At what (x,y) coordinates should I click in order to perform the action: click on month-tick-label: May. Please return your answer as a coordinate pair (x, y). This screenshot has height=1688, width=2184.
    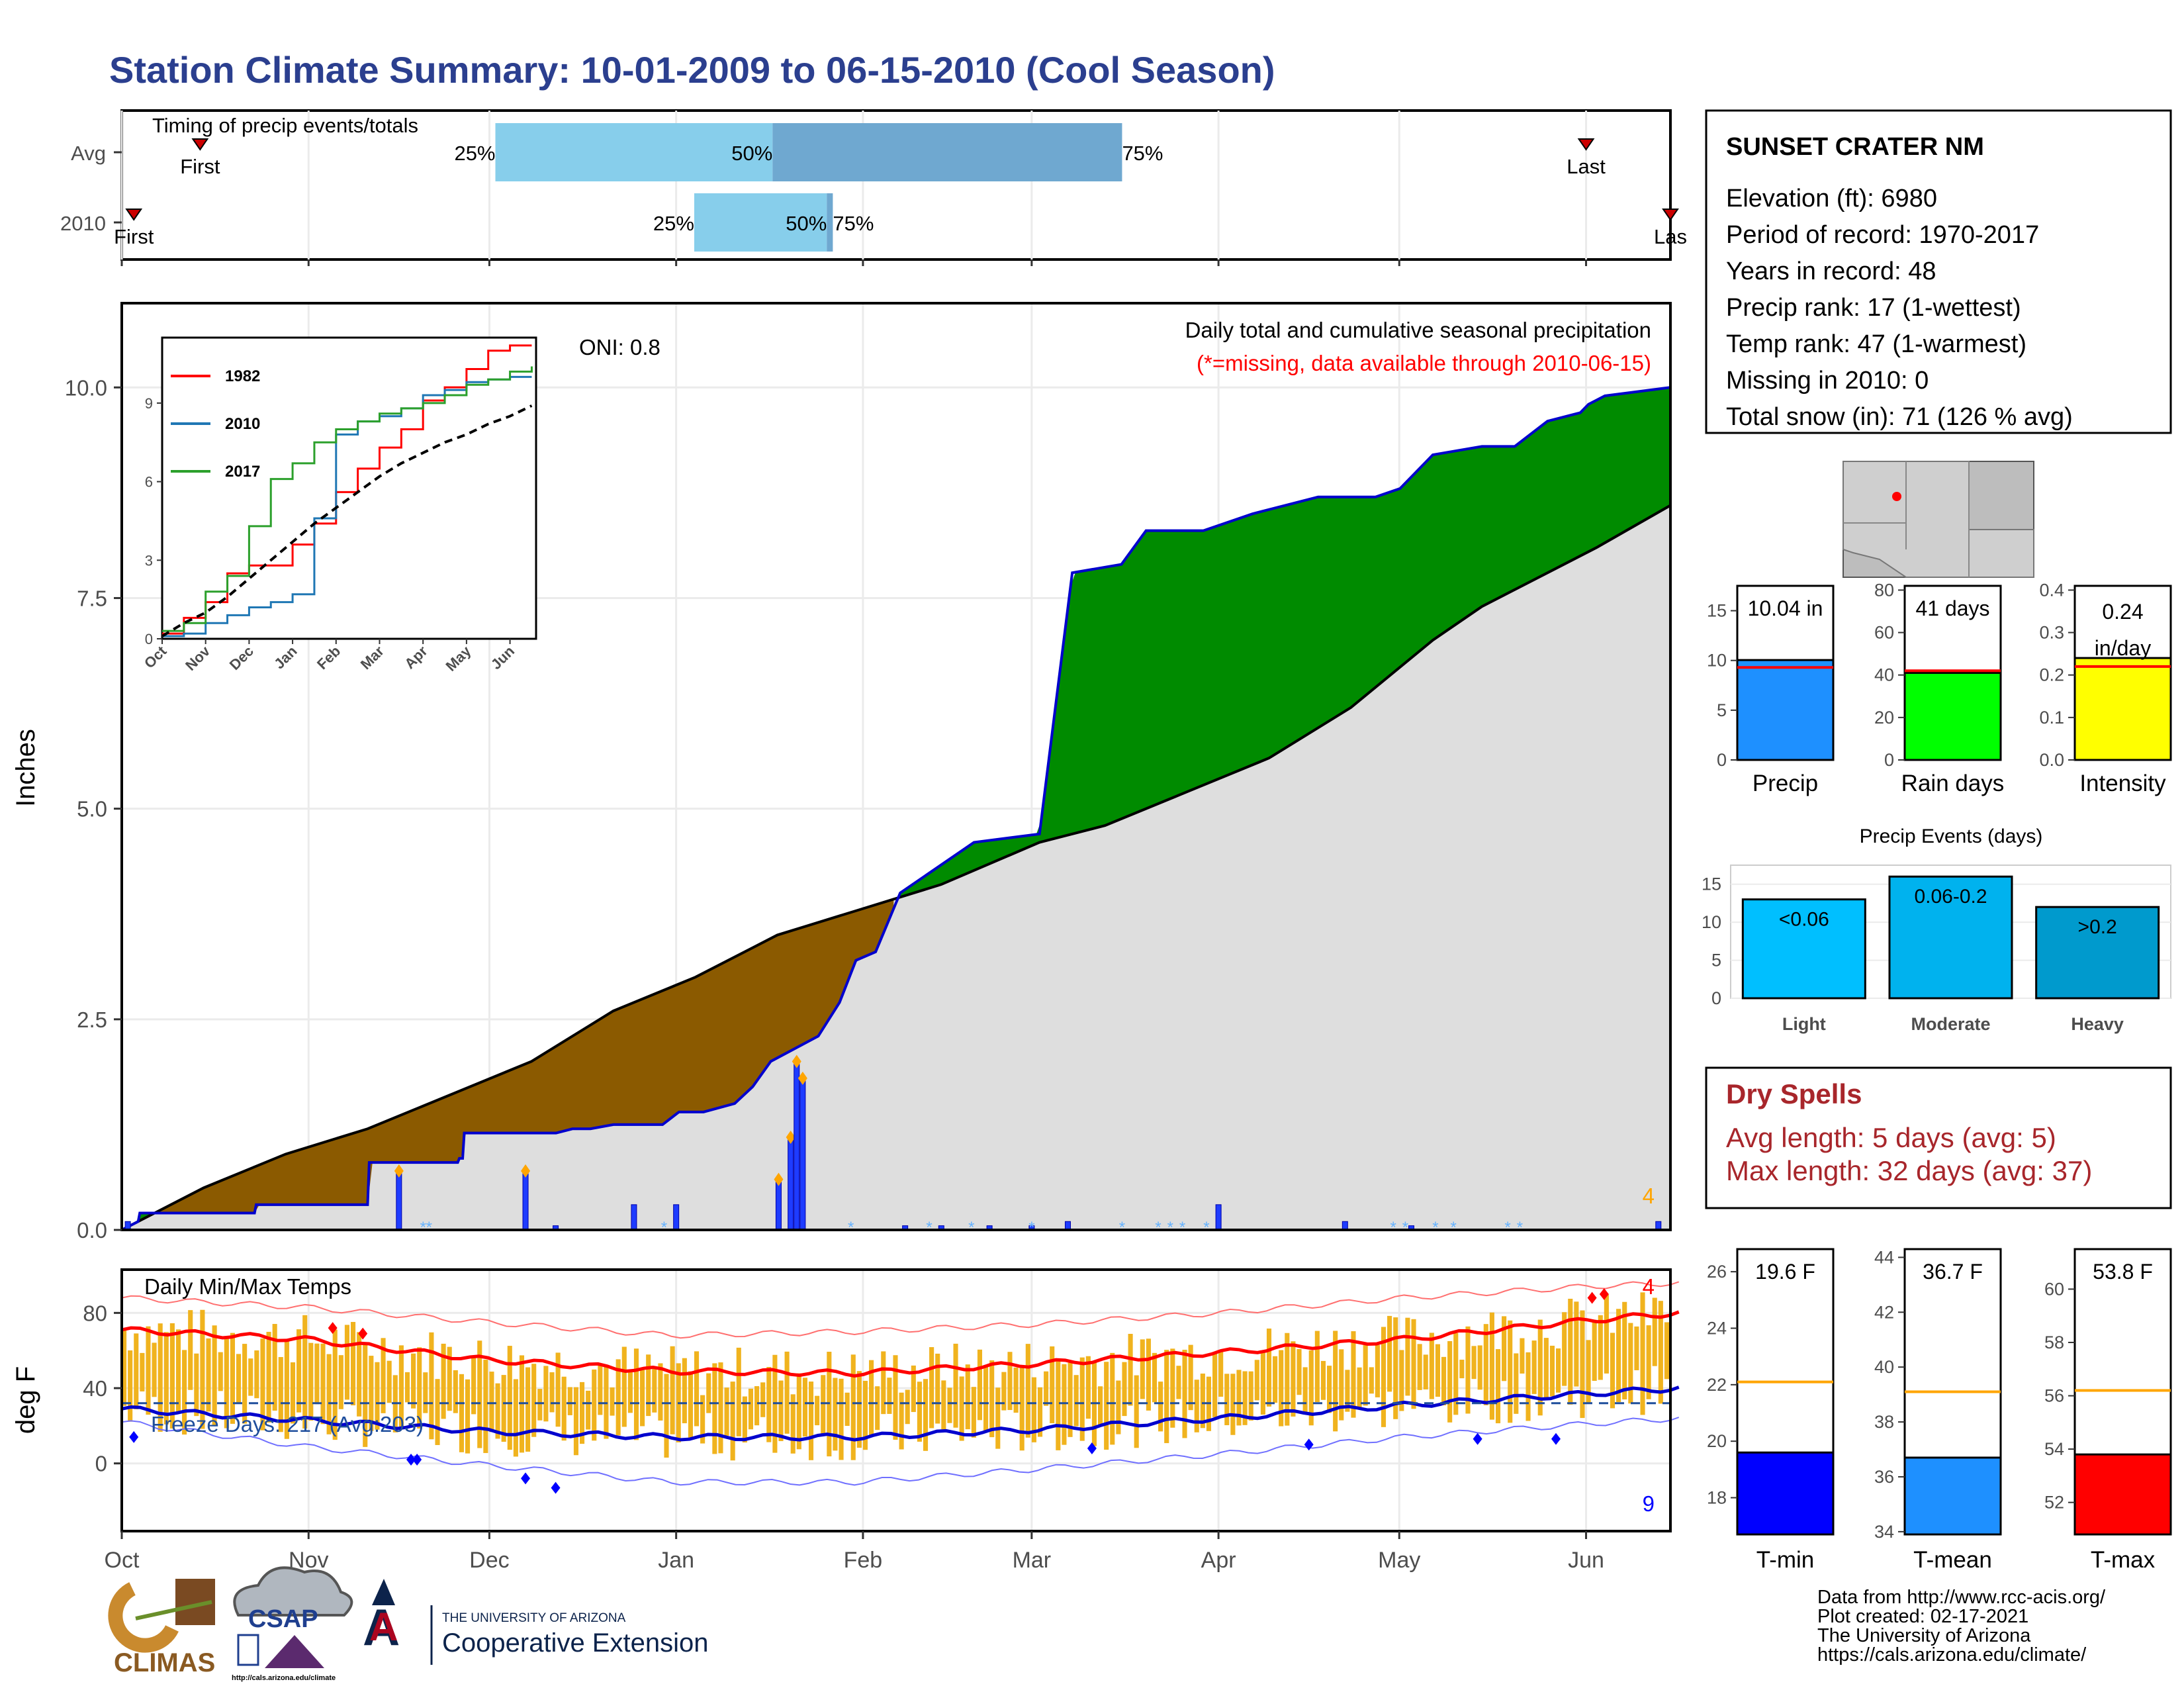
    Looking at the image, I should click on (1399, 1560).